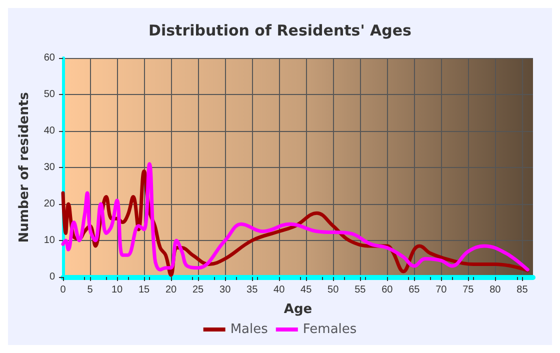 The image size is (560, 353). I want to click on x-tick-label: 35, so click(252, 290).